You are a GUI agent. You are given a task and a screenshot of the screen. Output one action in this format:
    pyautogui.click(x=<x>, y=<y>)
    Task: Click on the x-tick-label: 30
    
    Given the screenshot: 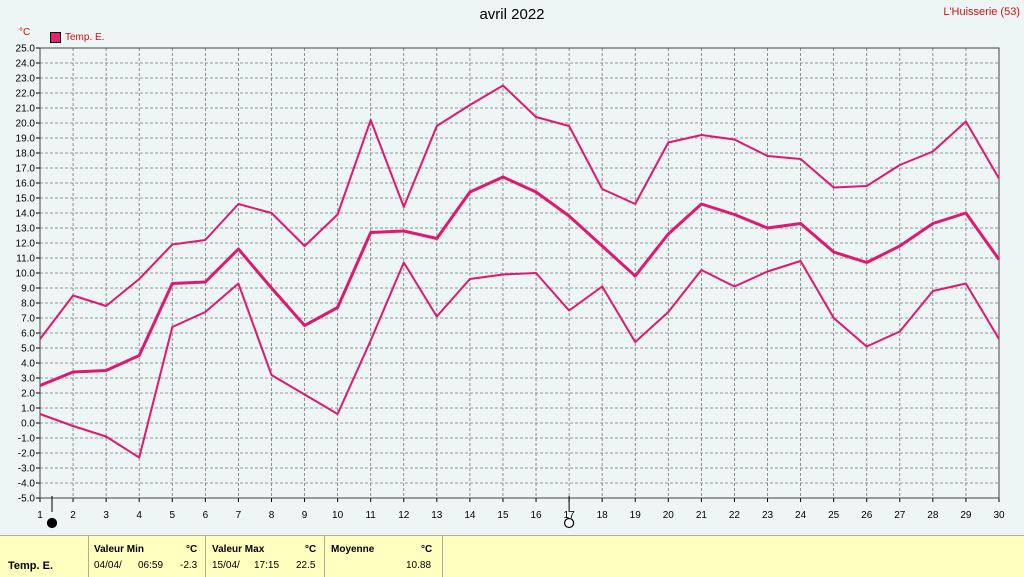 What is the action you would take?
    pyautogui.click(x=999, y=515)
    